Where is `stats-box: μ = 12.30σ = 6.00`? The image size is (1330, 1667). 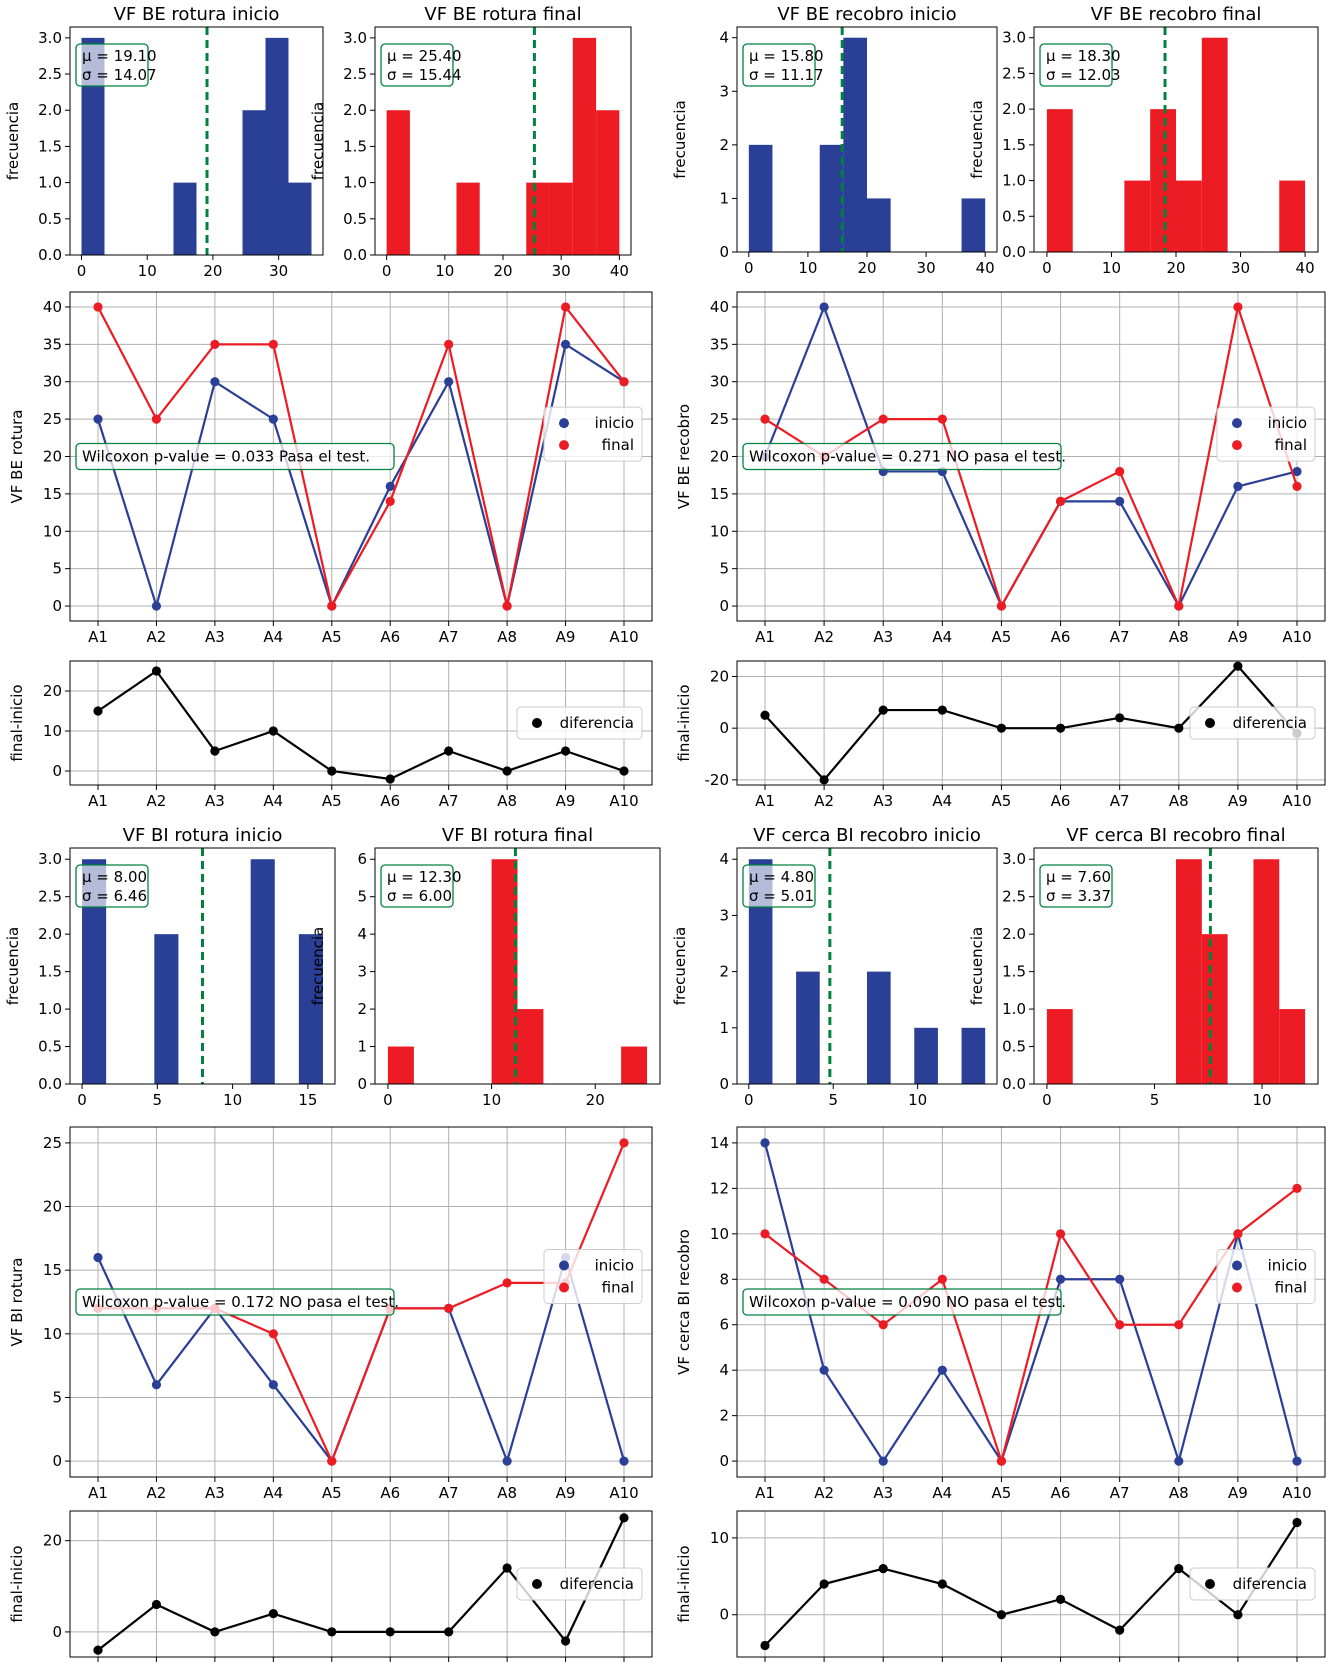 stats-box: μ = 12.30σ = 6.00 is located at coordinates (421, 886).